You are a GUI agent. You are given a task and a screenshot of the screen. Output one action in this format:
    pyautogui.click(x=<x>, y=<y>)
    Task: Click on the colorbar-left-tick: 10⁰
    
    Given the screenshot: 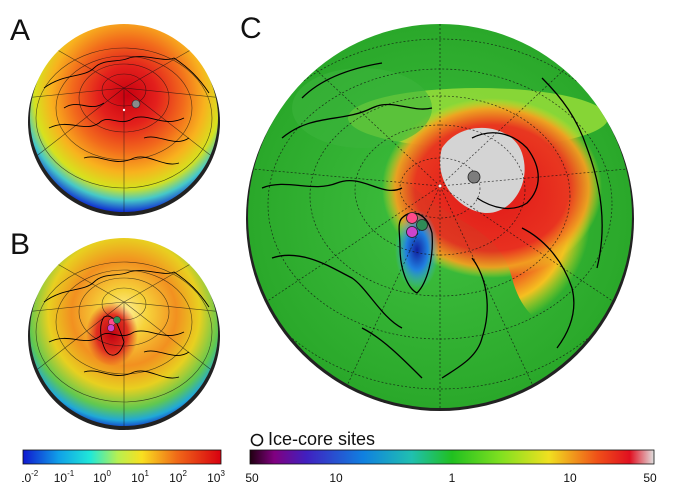 What is the action you would take?
    pyautogui.click(x=102, y=477)
    